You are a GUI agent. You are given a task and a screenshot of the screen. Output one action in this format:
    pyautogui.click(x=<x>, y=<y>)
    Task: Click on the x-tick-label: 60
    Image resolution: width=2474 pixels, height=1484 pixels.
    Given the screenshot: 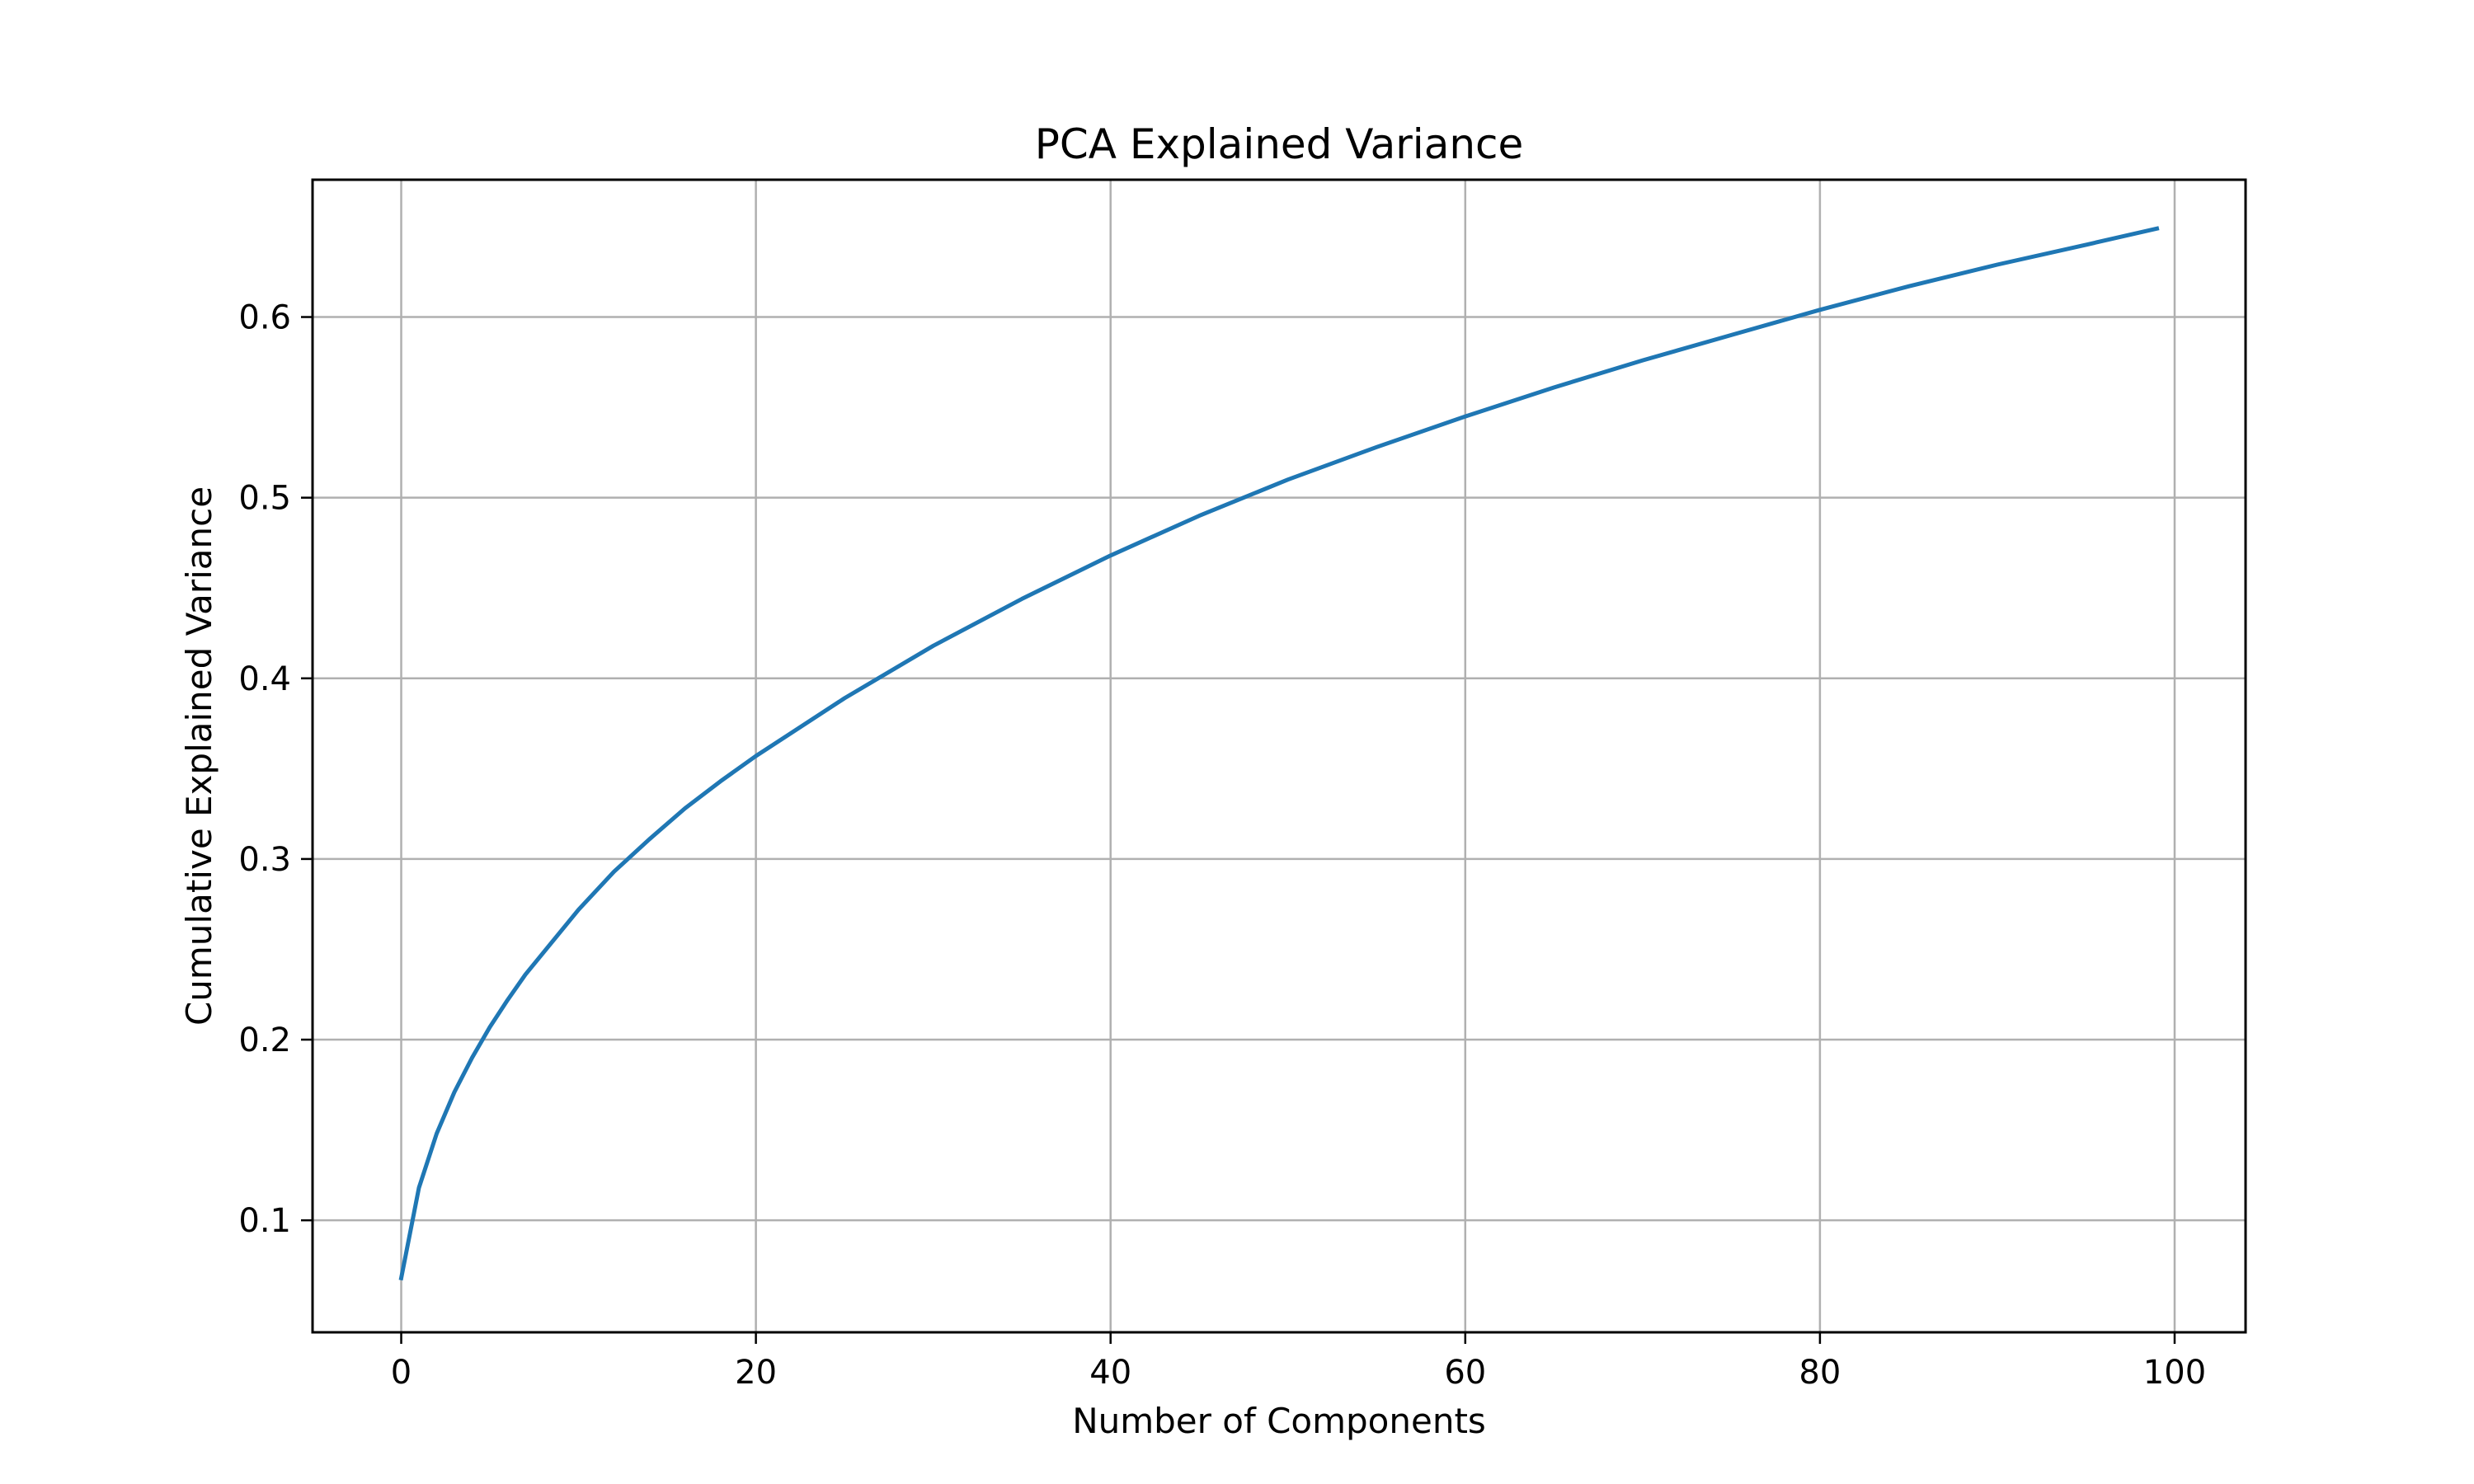 What is the action you would take?
    pyautogui.click(x=1465, y=1373)
    